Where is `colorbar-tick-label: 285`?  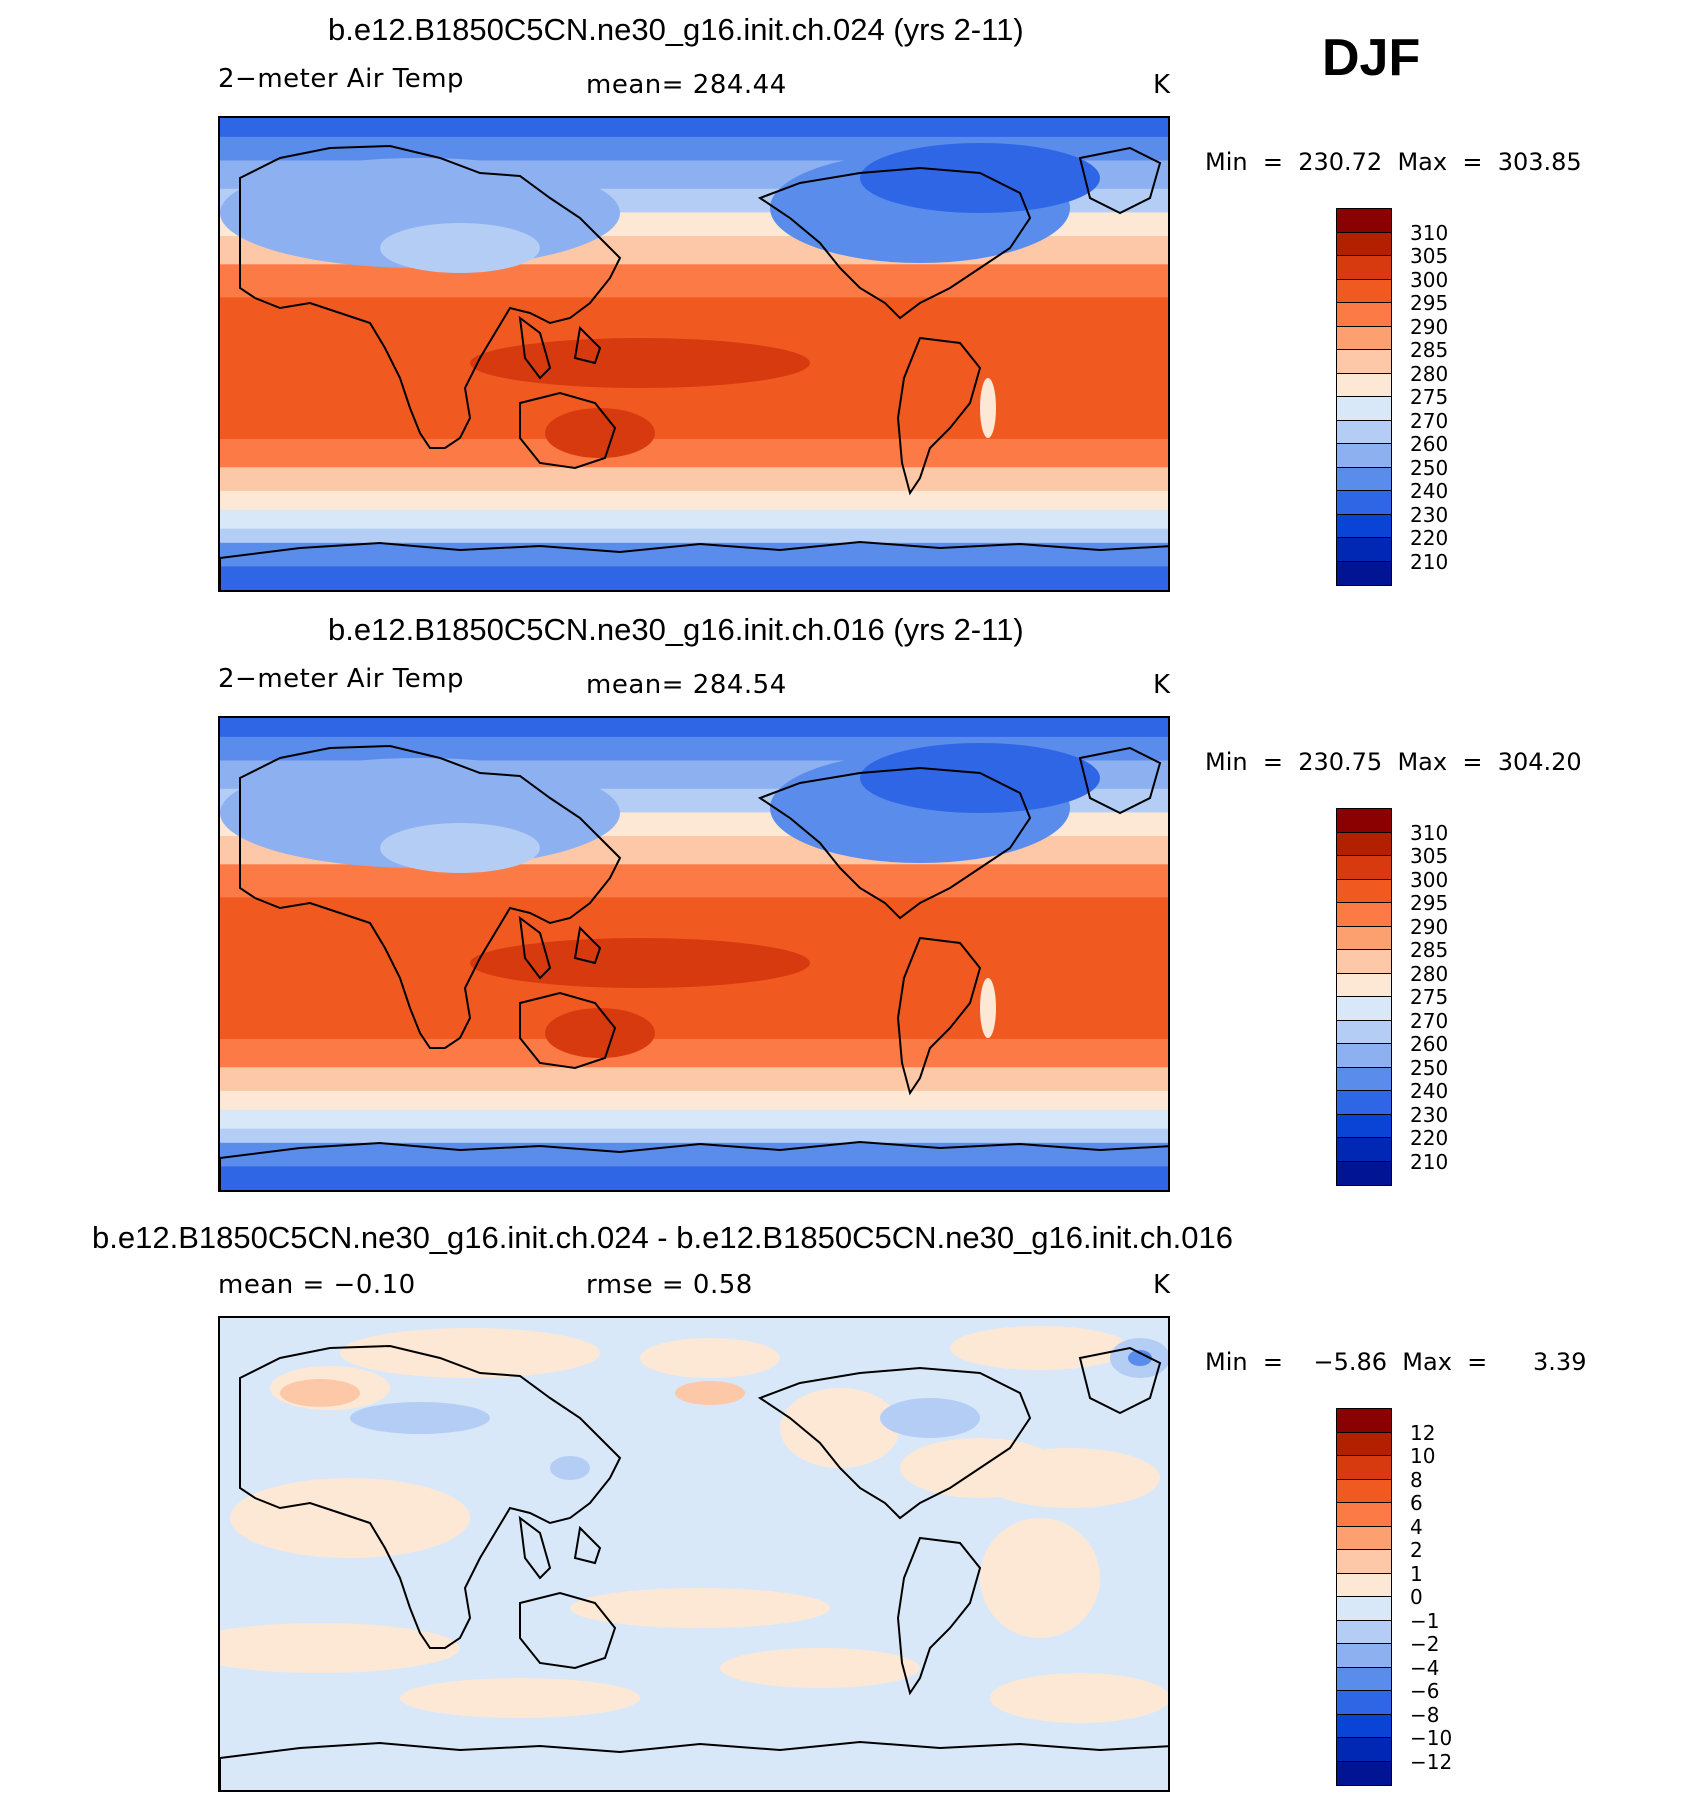
colorbar-tick-label: 285 is located at coordinates (1429, 350).